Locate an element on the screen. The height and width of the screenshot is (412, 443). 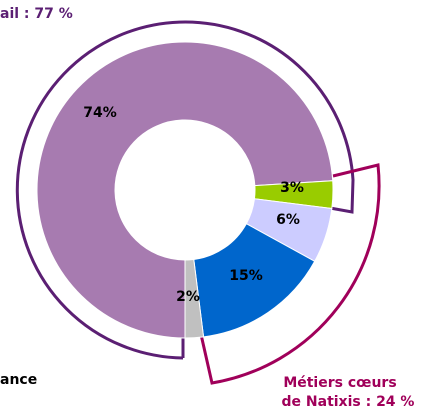
data-label: 74% is located at coordinates (100, 113).